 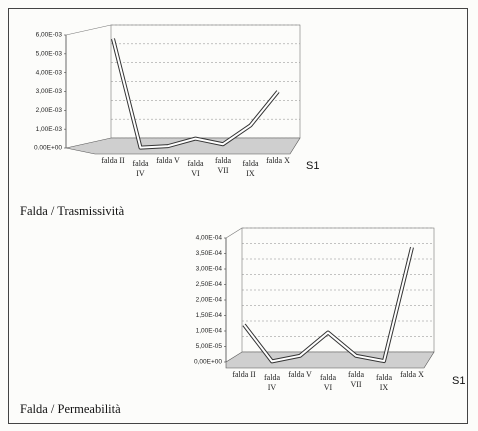 What do you see at coordinates (49, 91) in the screenshot?
I see `y-tick-label: 3,00E-03` at bounding box center [49, 91].